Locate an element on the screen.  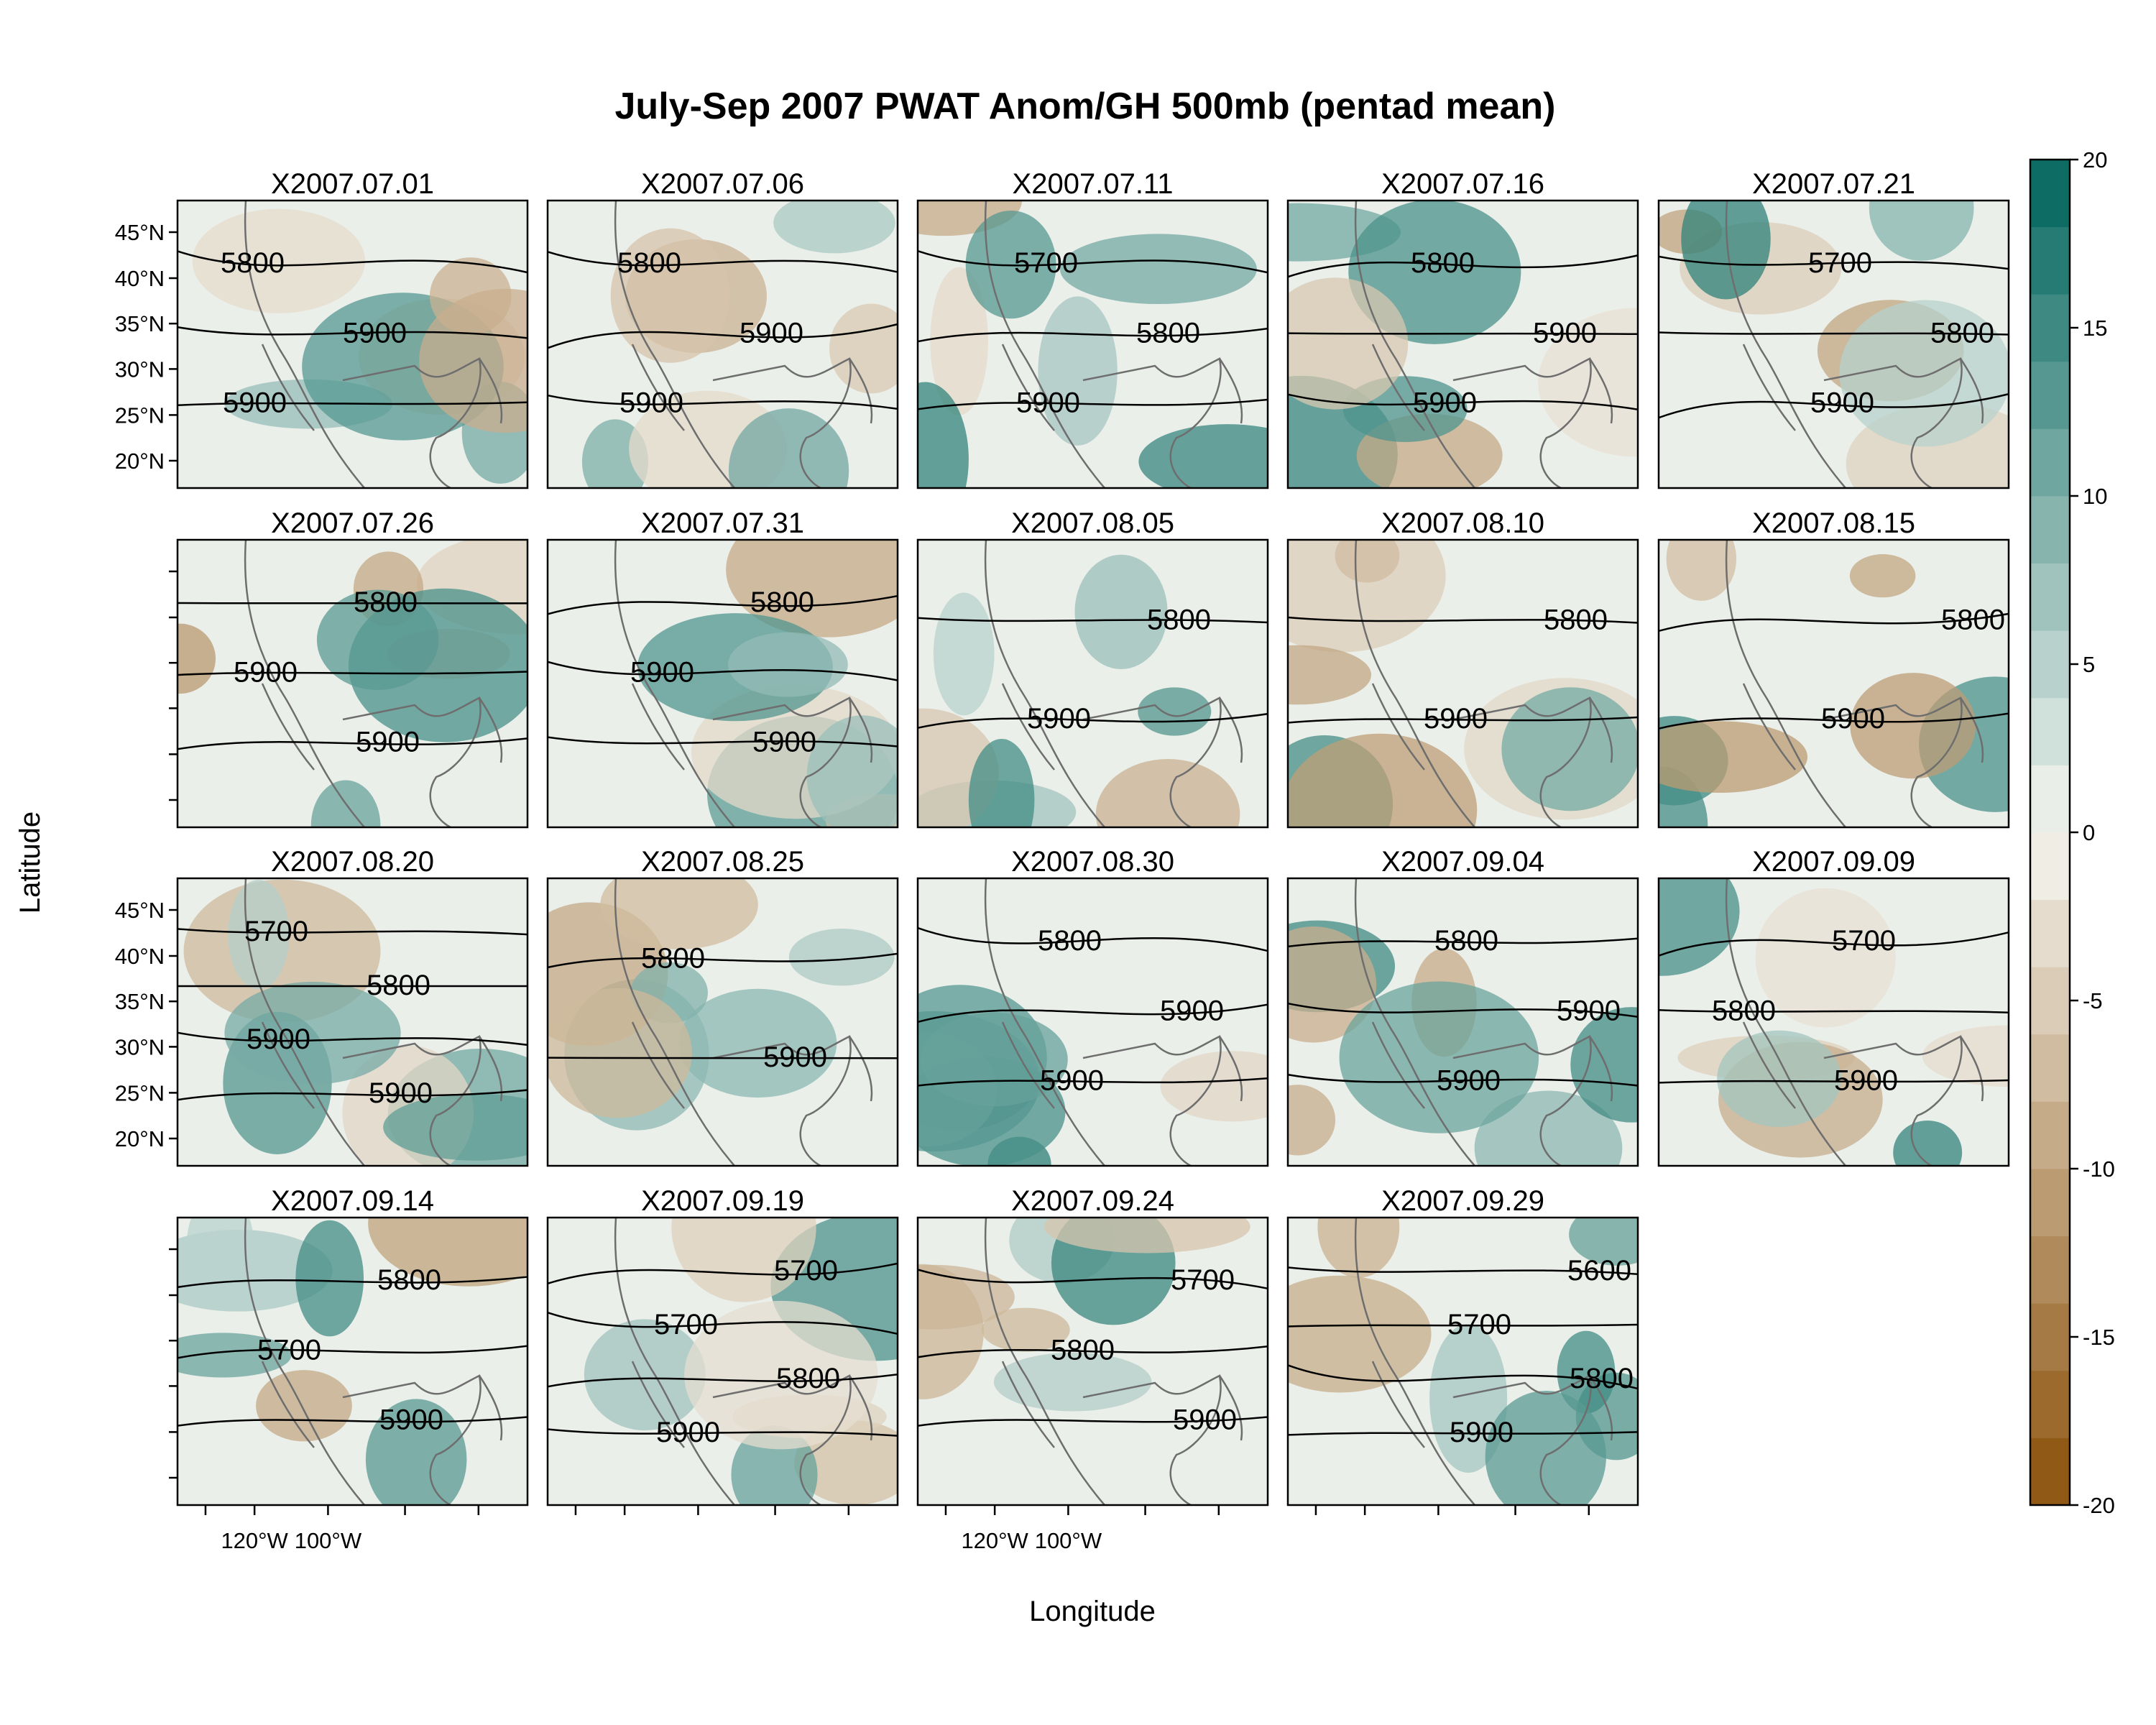
colorbar: -20 -15 -10 -5 0 5 10 15 20 is located at coordinates (2072, 832).